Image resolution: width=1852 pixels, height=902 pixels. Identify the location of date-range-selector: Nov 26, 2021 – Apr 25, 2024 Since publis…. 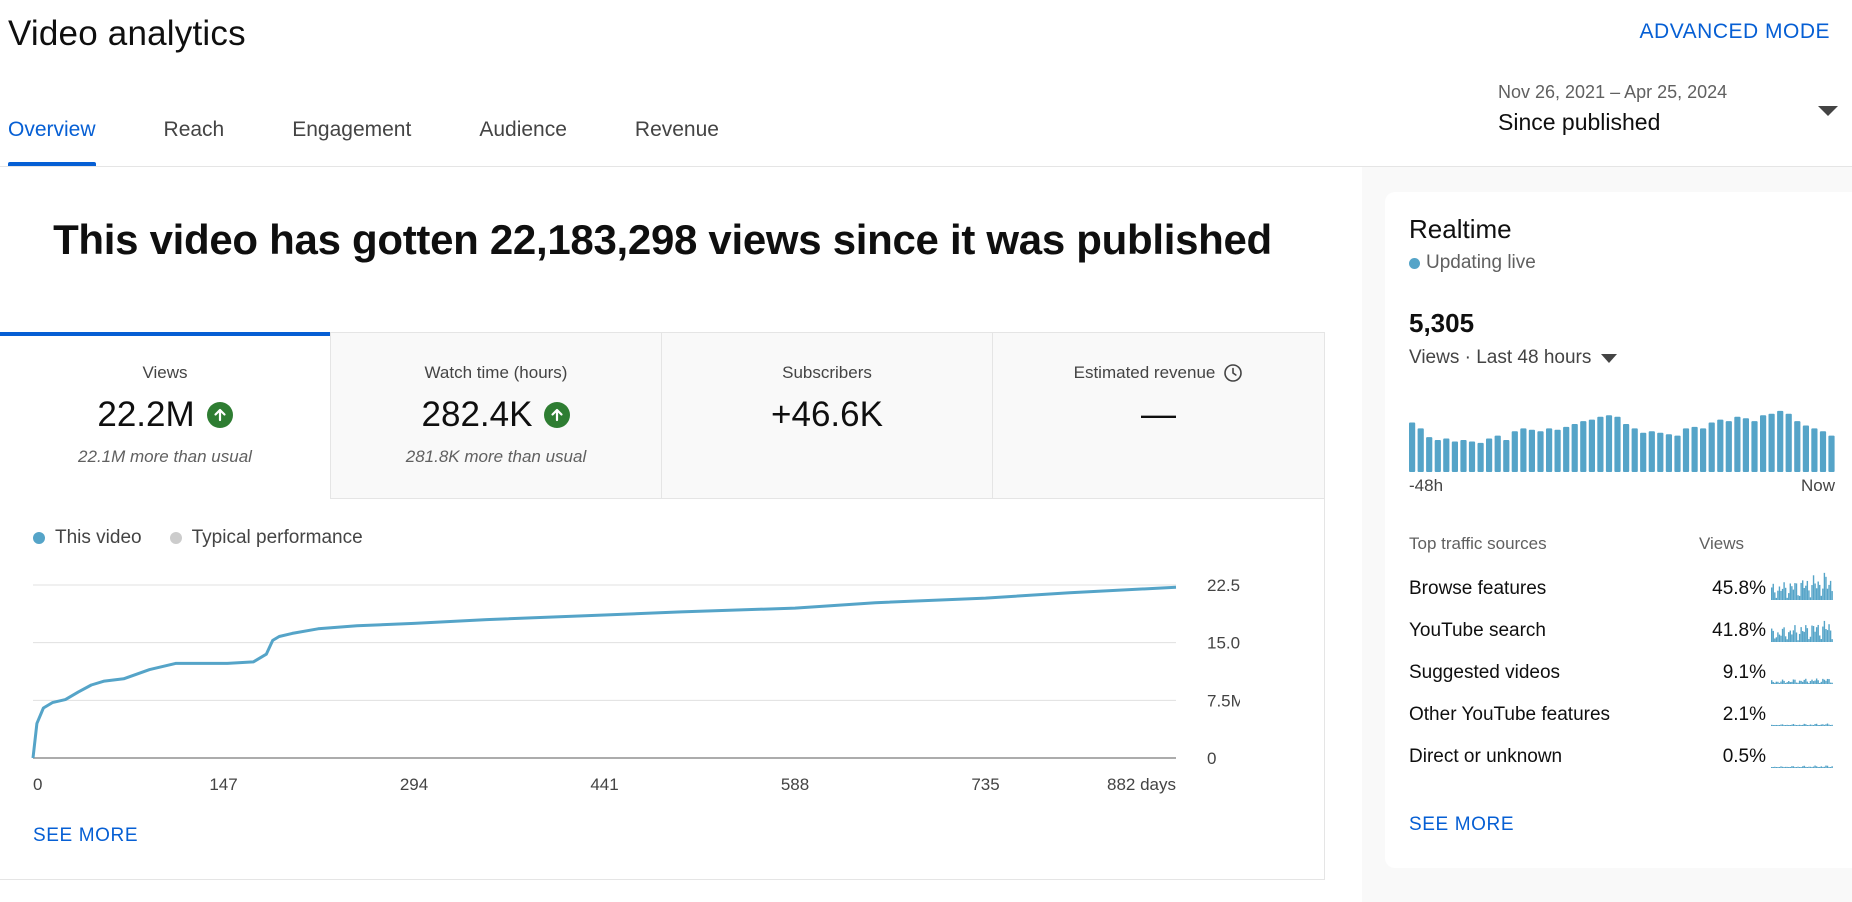
(1668, 109).